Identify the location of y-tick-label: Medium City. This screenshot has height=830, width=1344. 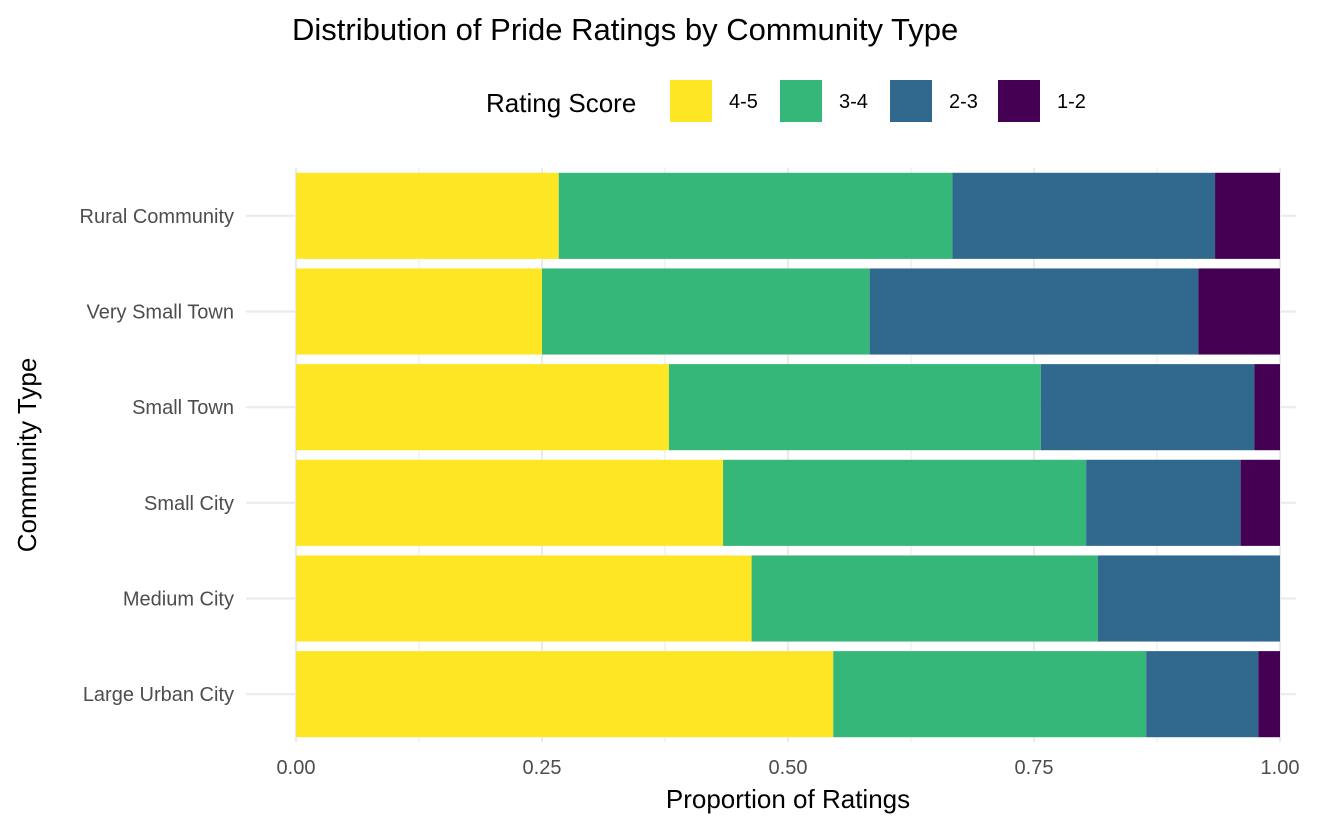
(178, 600).